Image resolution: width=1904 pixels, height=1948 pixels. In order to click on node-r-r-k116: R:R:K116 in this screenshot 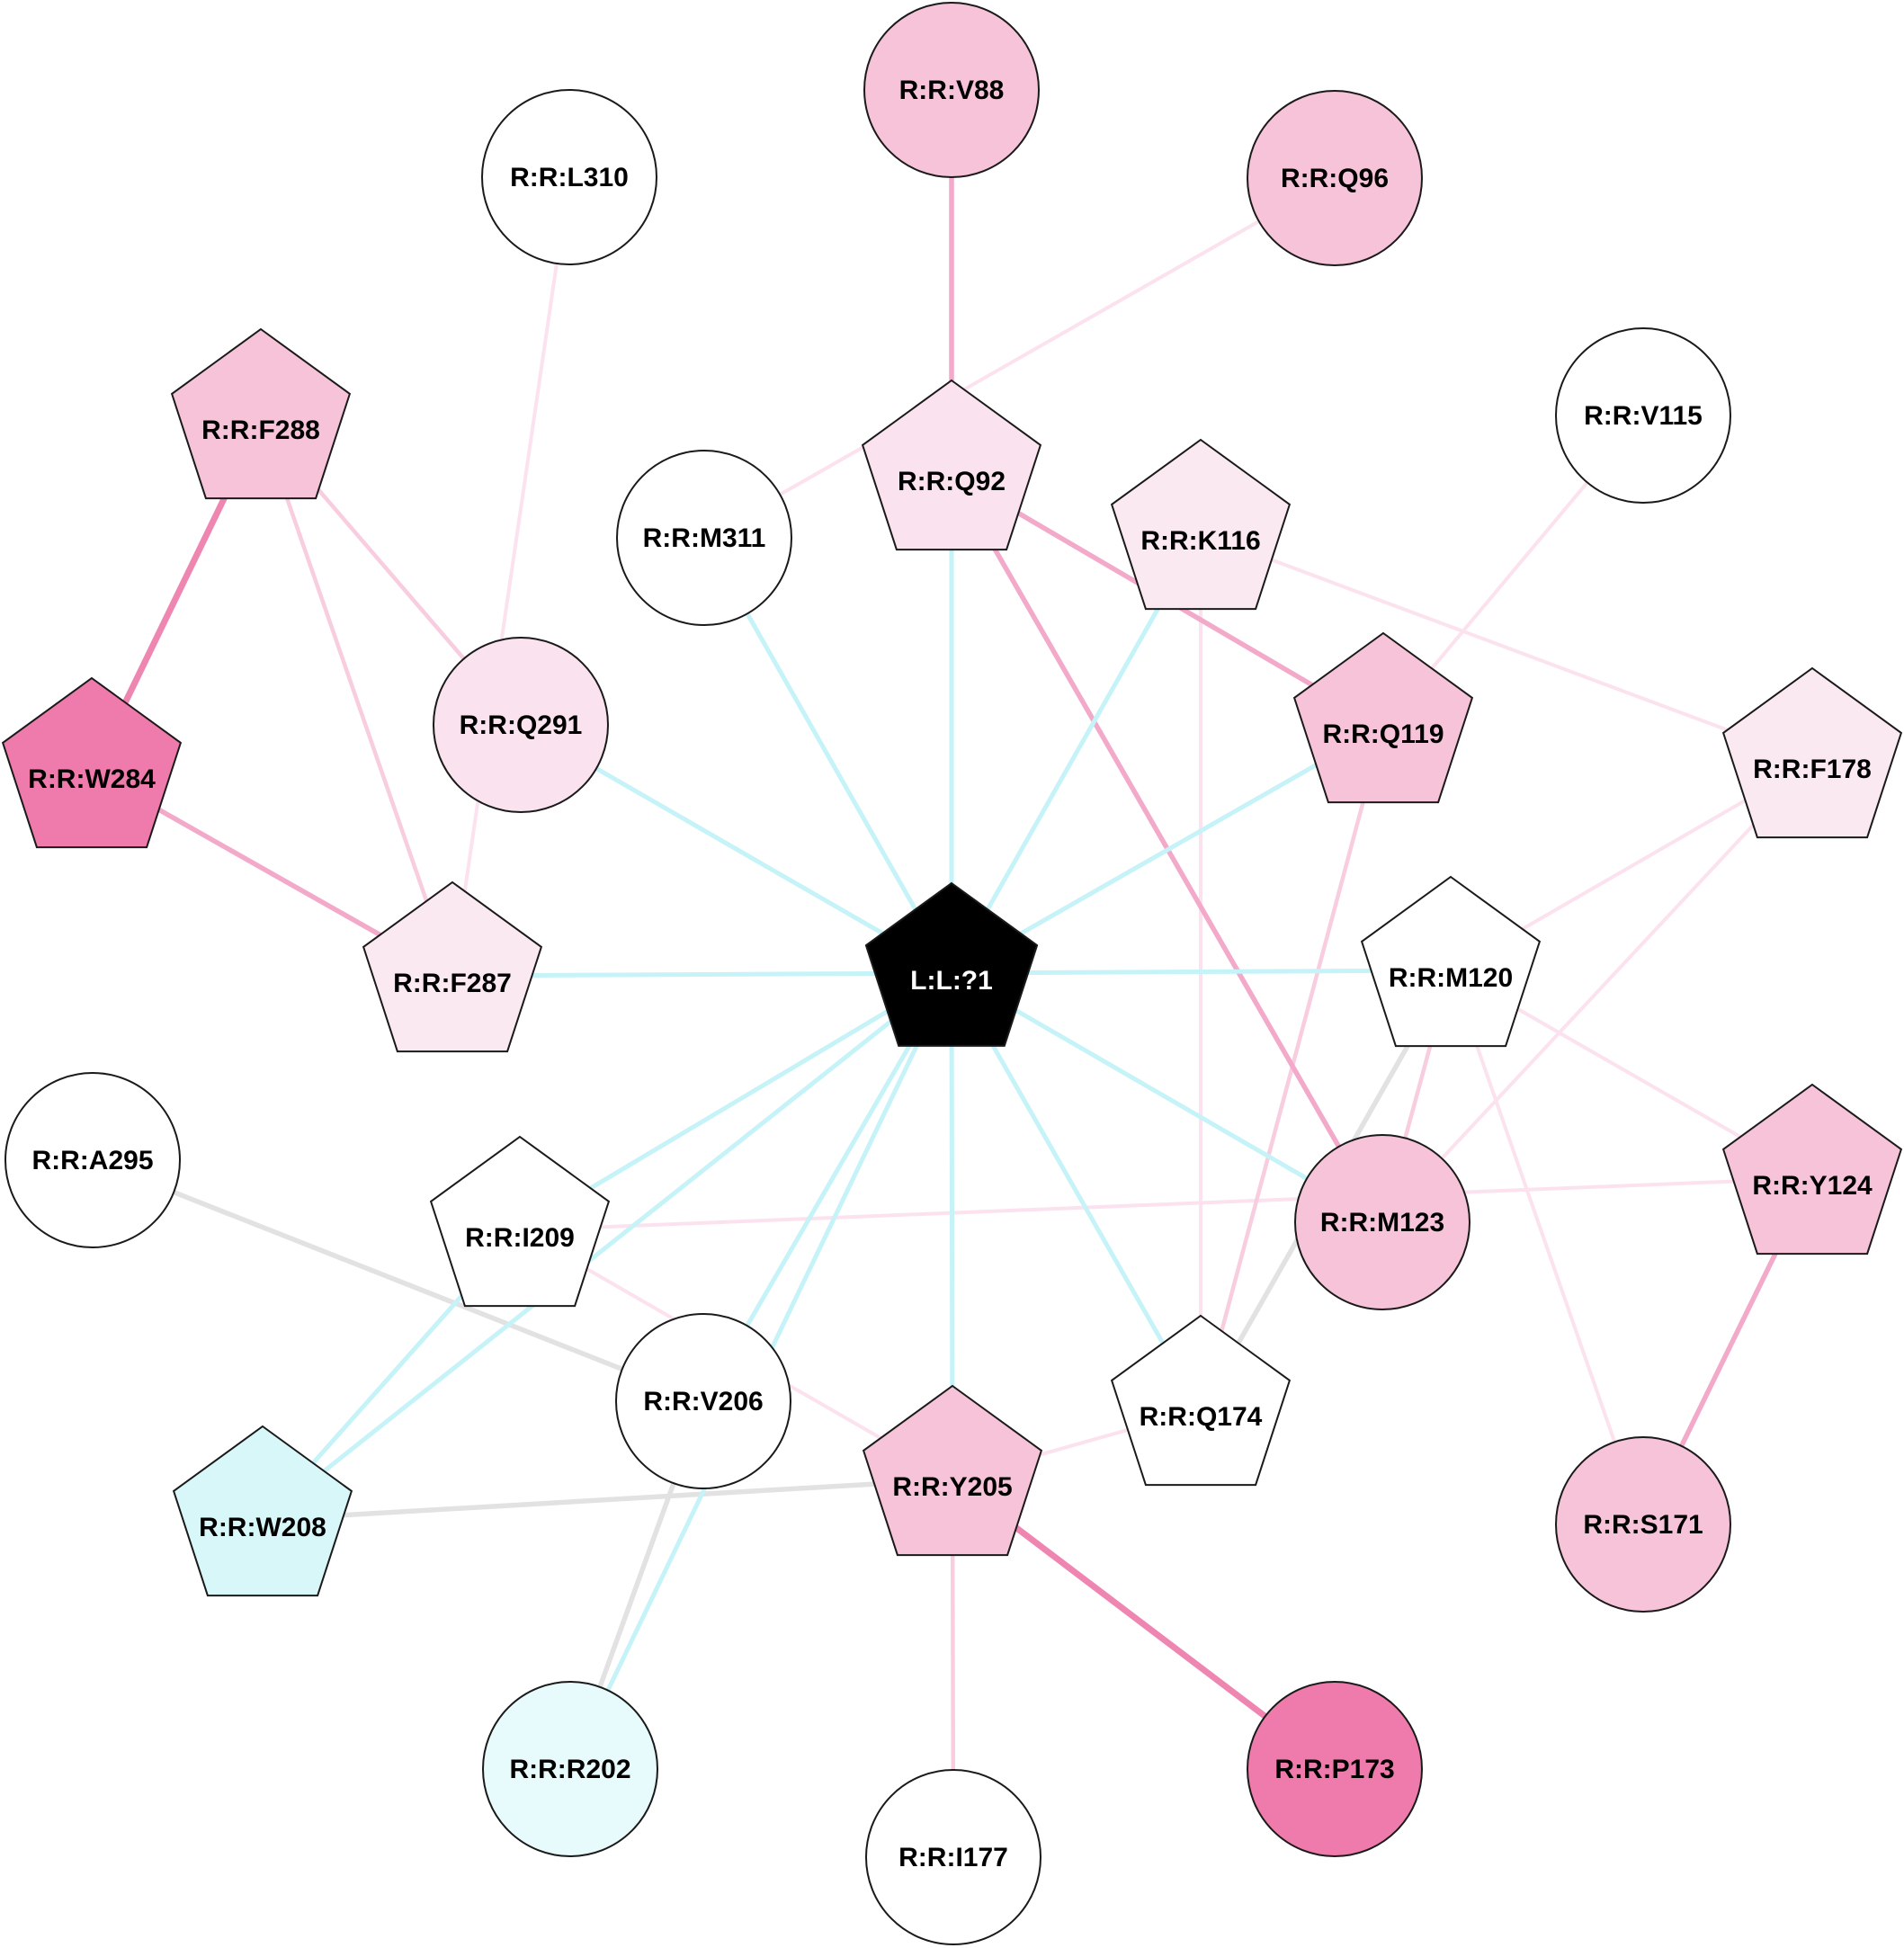, I will do `click(1201, 524)`.